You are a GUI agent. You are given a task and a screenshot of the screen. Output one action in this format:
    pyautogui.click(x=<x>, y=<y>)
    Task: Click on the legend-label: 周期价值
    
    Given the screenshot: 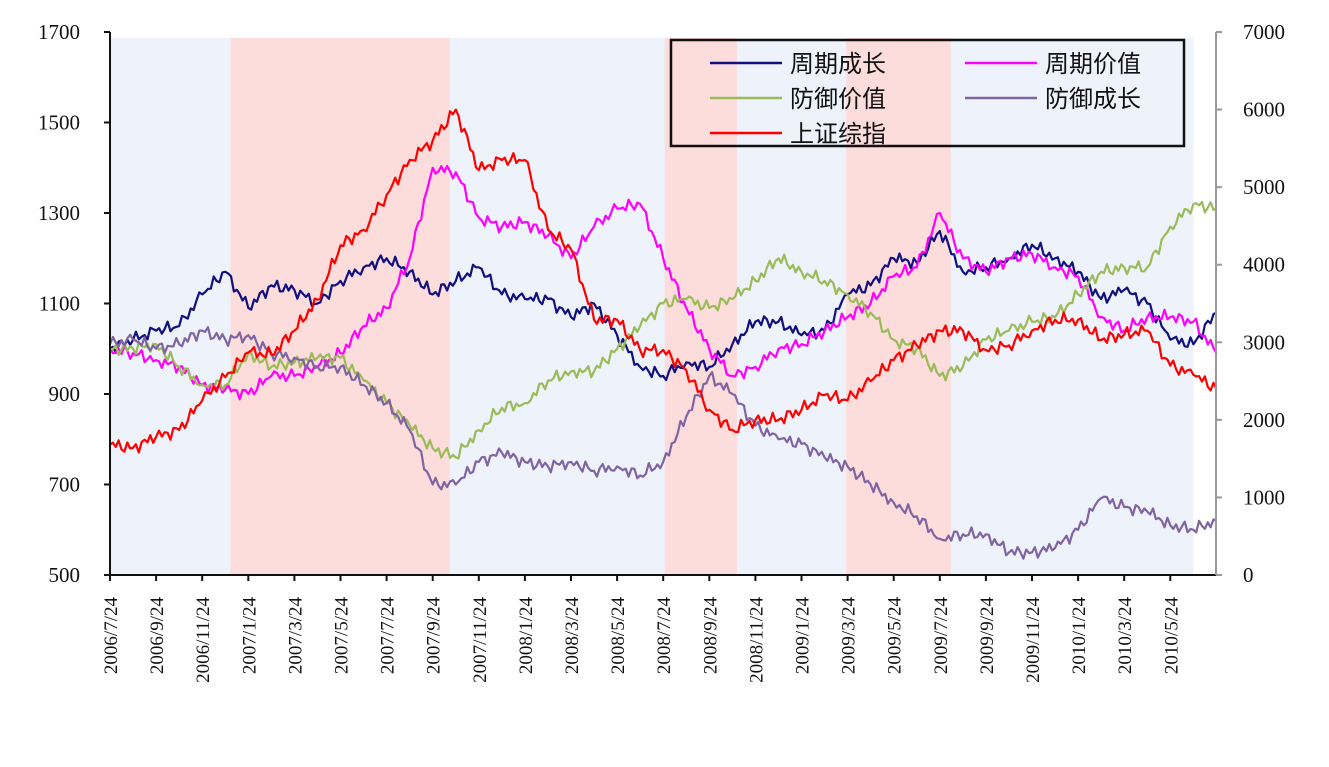 What is the action you would take?
    pyautogui.click(x=1093, y=64)
    